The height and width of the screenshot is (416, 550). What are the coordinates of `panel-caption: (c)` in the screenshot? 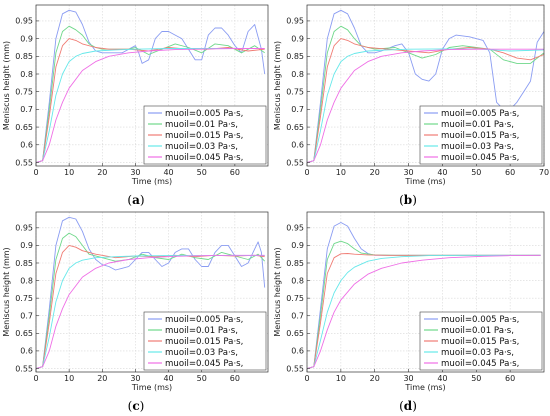 It's located at (136, 406).